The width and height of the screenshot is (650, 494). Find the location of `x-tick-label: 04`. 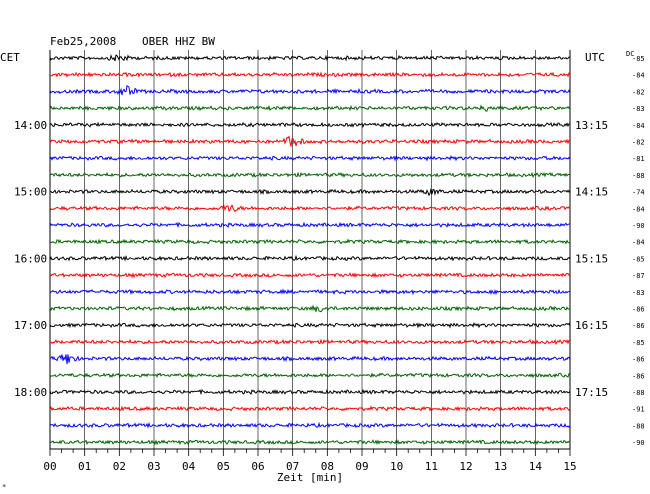

x-tick-label: 04 is located at coordinates (189, 466).